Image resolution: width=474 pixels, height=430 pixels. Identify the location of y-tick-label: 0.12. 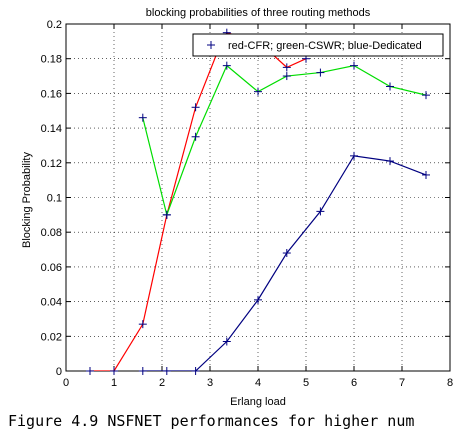
(51, 164).